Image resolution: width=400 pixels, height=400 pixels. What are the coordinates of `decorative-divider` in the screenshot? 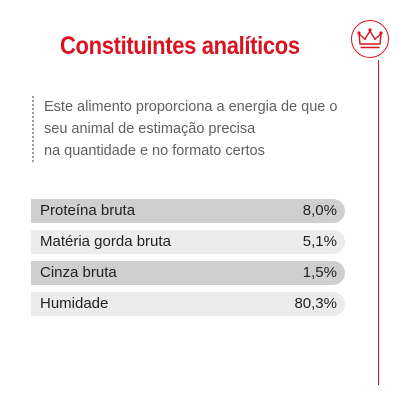 It's located at (378, 222).